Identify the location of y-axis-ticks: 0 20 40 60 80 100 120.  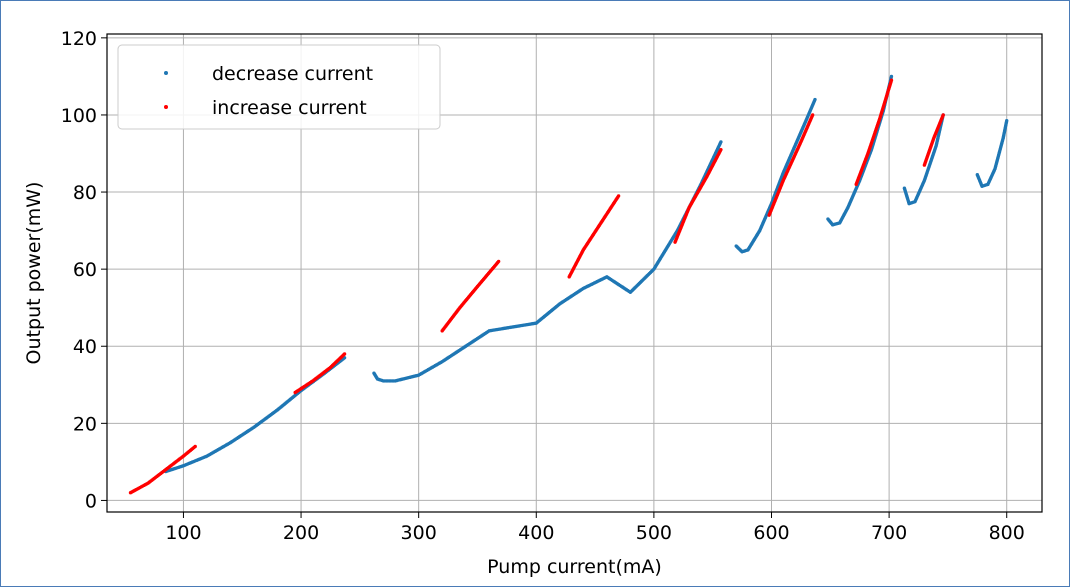
(84, 270).